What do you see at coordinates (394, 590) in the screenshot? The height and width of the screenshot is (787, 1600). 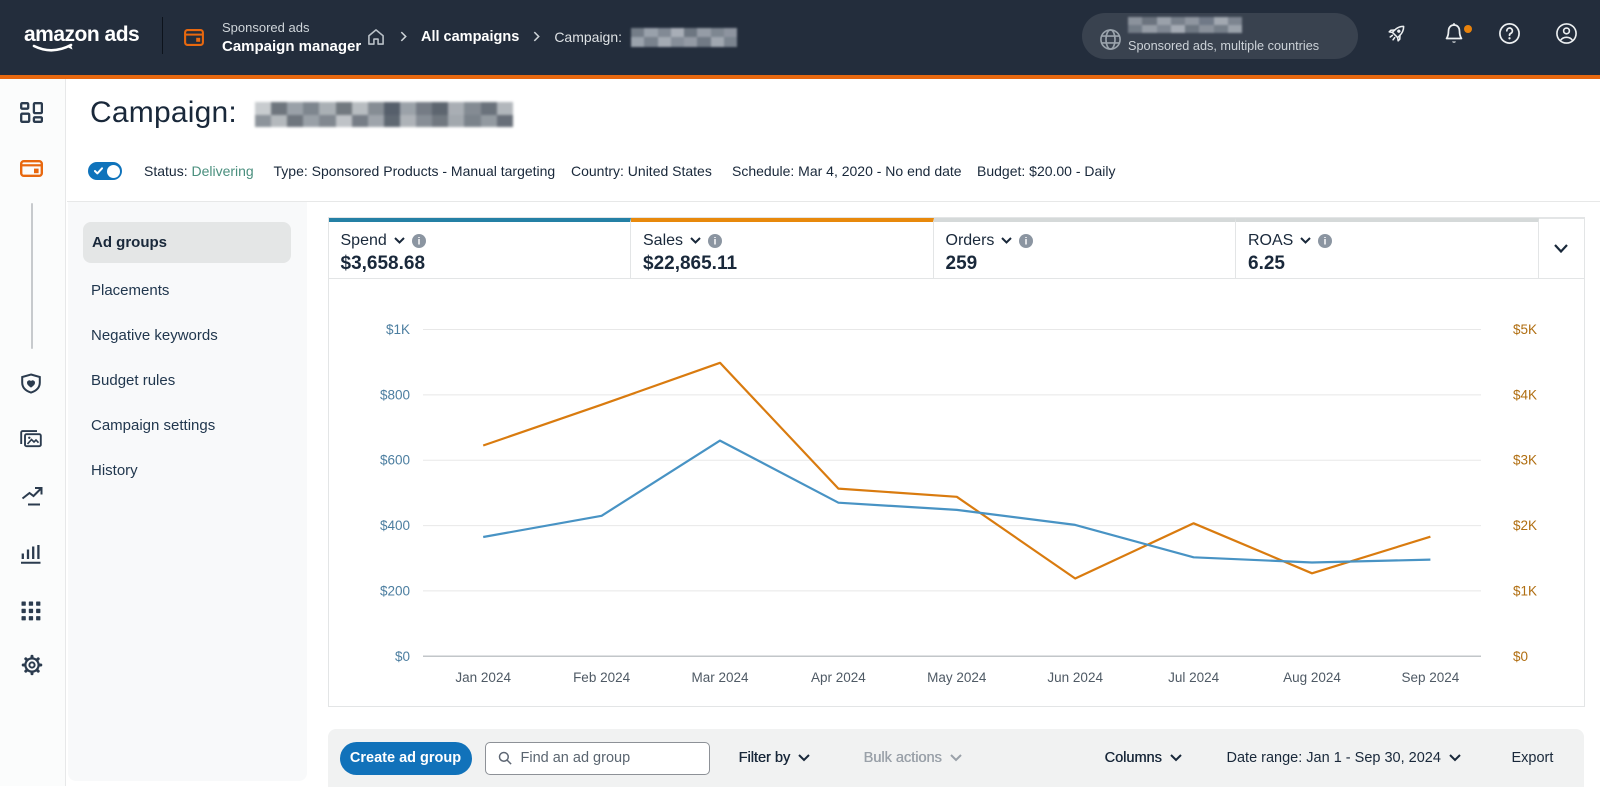 I see `svg-text: $200` at bounding box center [394, 590].